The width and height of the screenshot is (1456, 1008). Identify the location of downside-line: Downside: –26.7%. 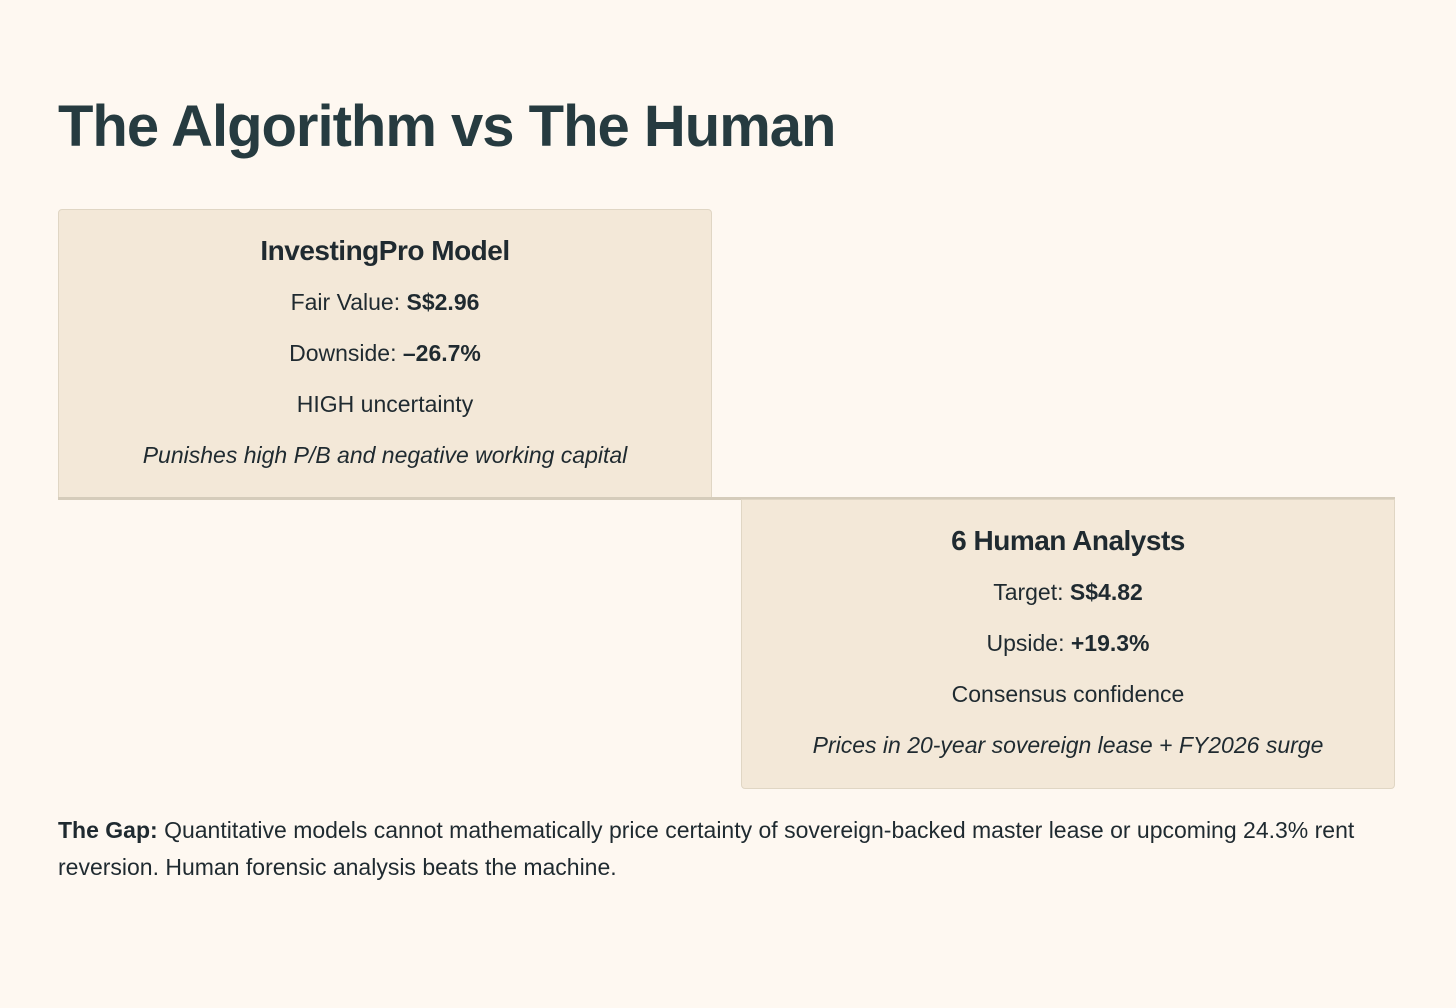
(385, 353).